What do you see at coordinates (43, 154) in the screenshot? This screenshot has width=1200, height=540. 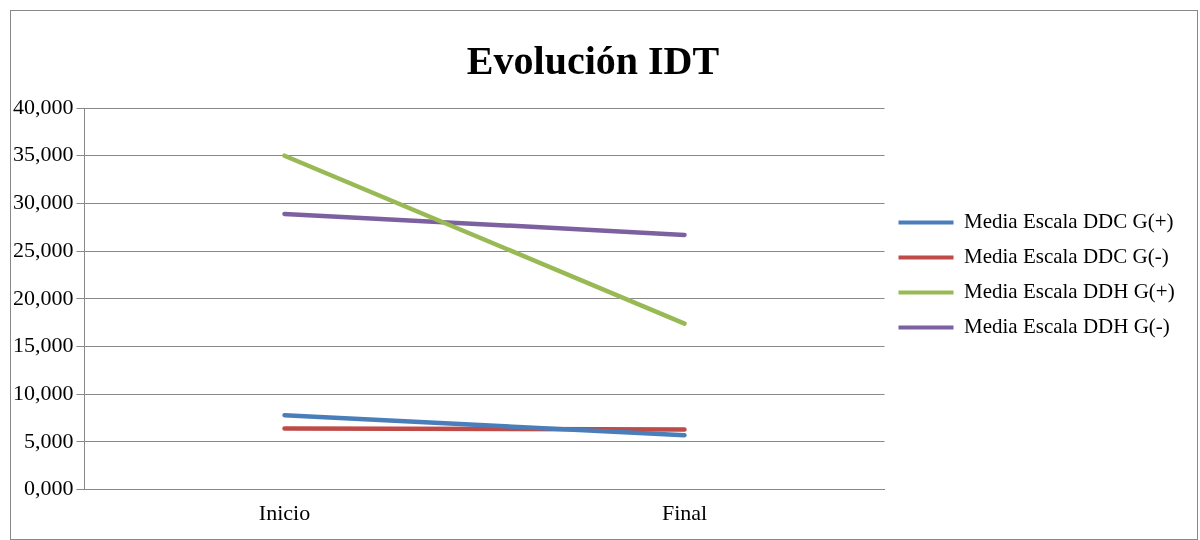 I see `y-tick-label: 35,000` at bounding box center [43, 154].